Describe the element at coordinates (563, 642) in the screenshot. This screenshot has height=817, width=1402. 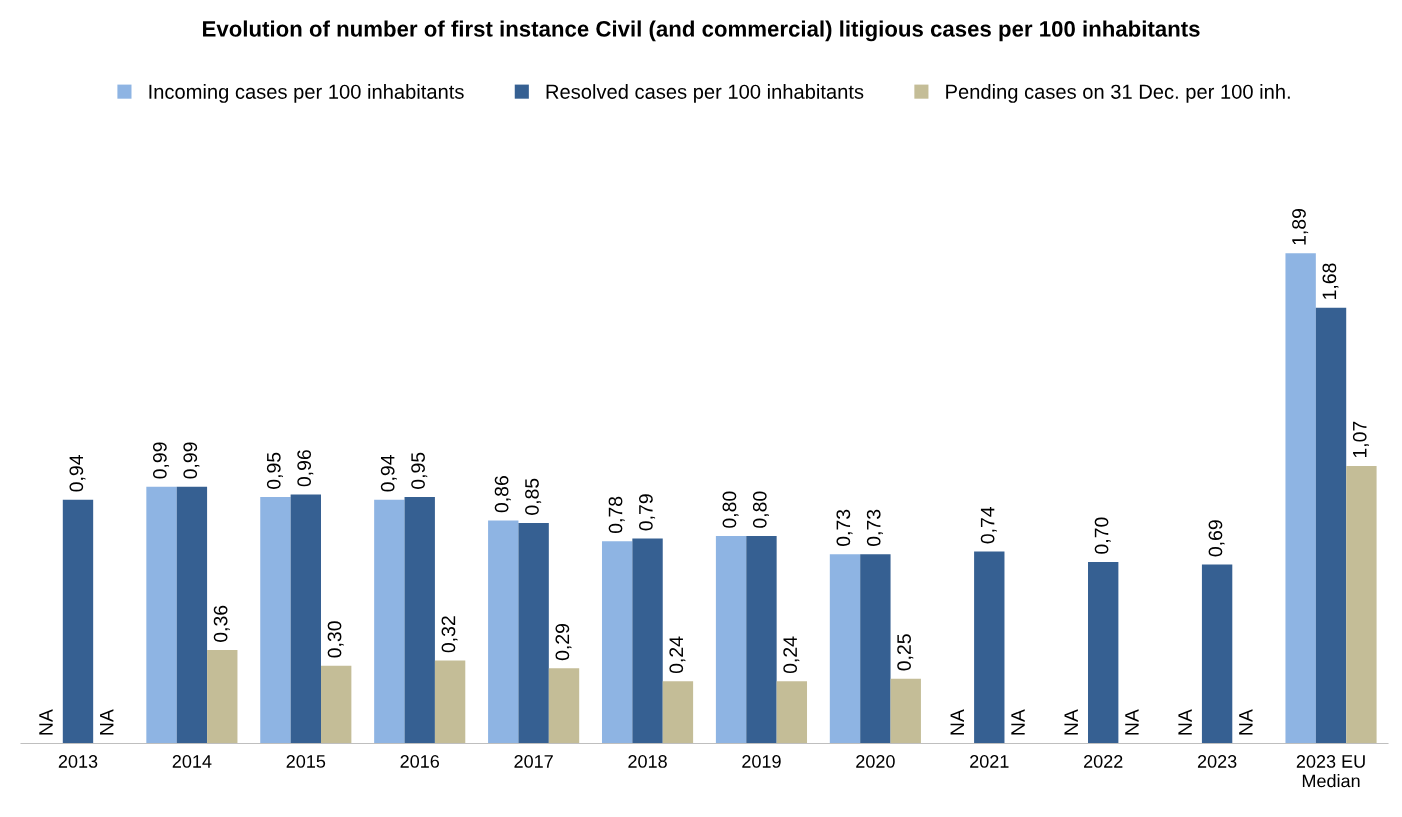
I see `data-label: 0,29` at that location.